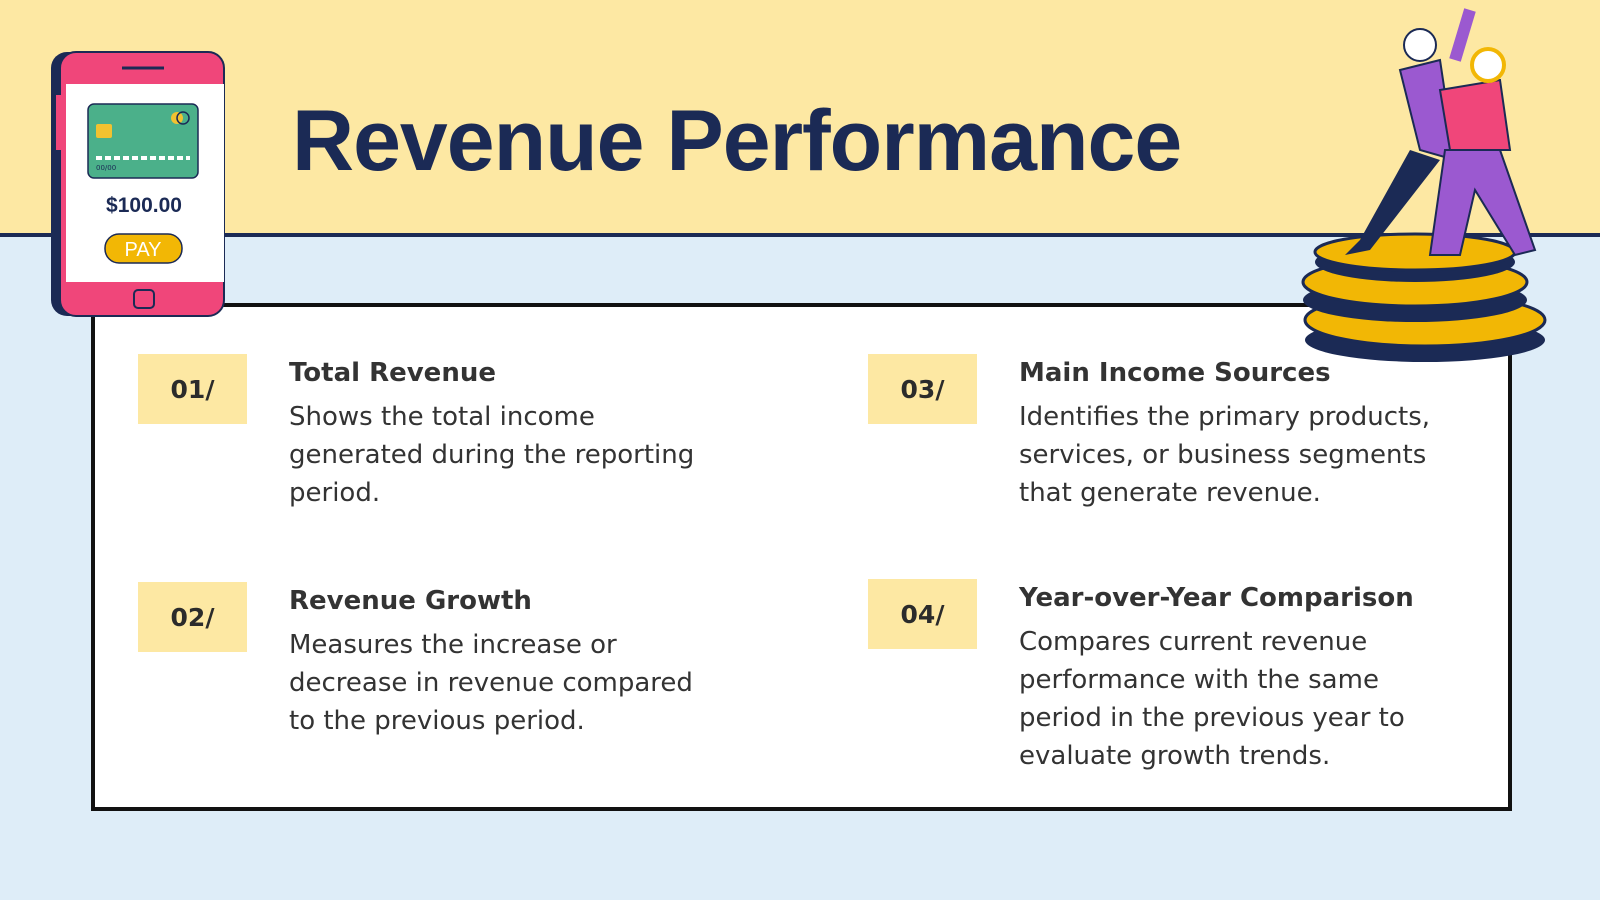 Image resolution: width=1600 pixels, height=900 pixels. Describe the element at coordinates (922, 614) in the screenshot. I see `item-number: 04/` at that location.